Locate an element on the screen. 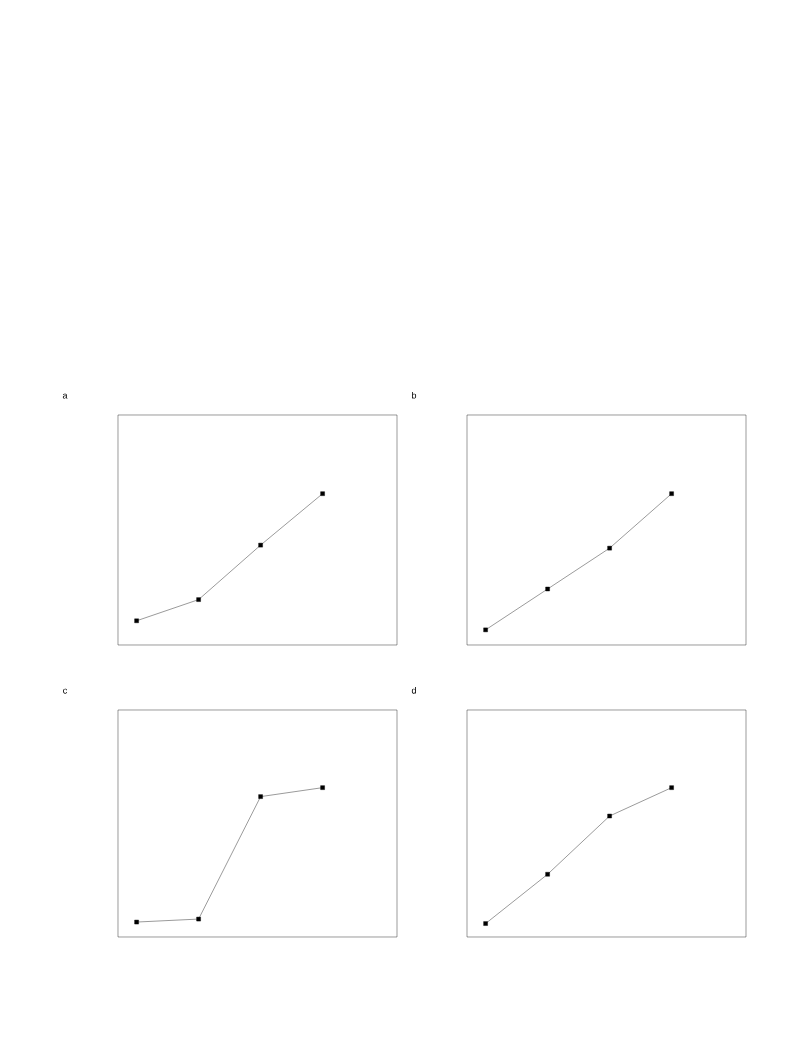 The image size is (793, 1057). chart-title: a is located at coordinates (65, 396).